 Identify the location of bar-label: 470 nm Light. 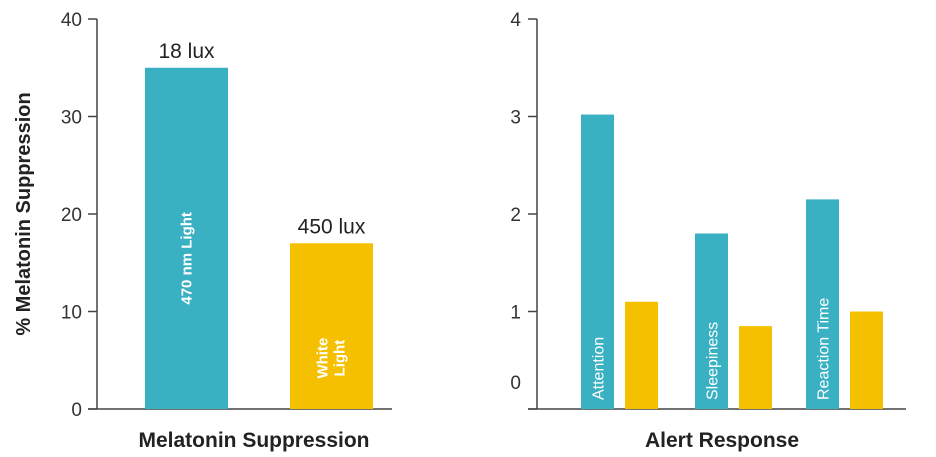
(187, 258).